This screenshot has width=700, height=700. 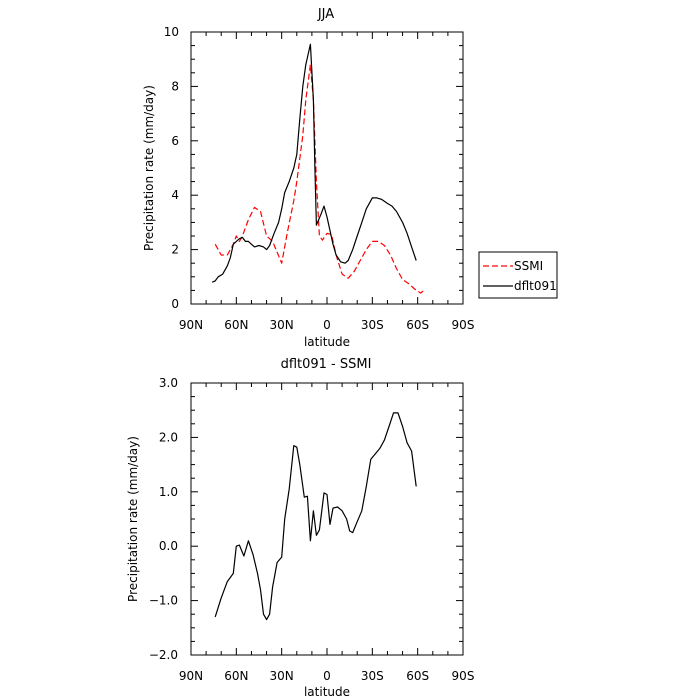 What do you see at coordinates (171, 32) in the screenshot?
I see `y-tick-label: 10` at bounding box center [171, 32].